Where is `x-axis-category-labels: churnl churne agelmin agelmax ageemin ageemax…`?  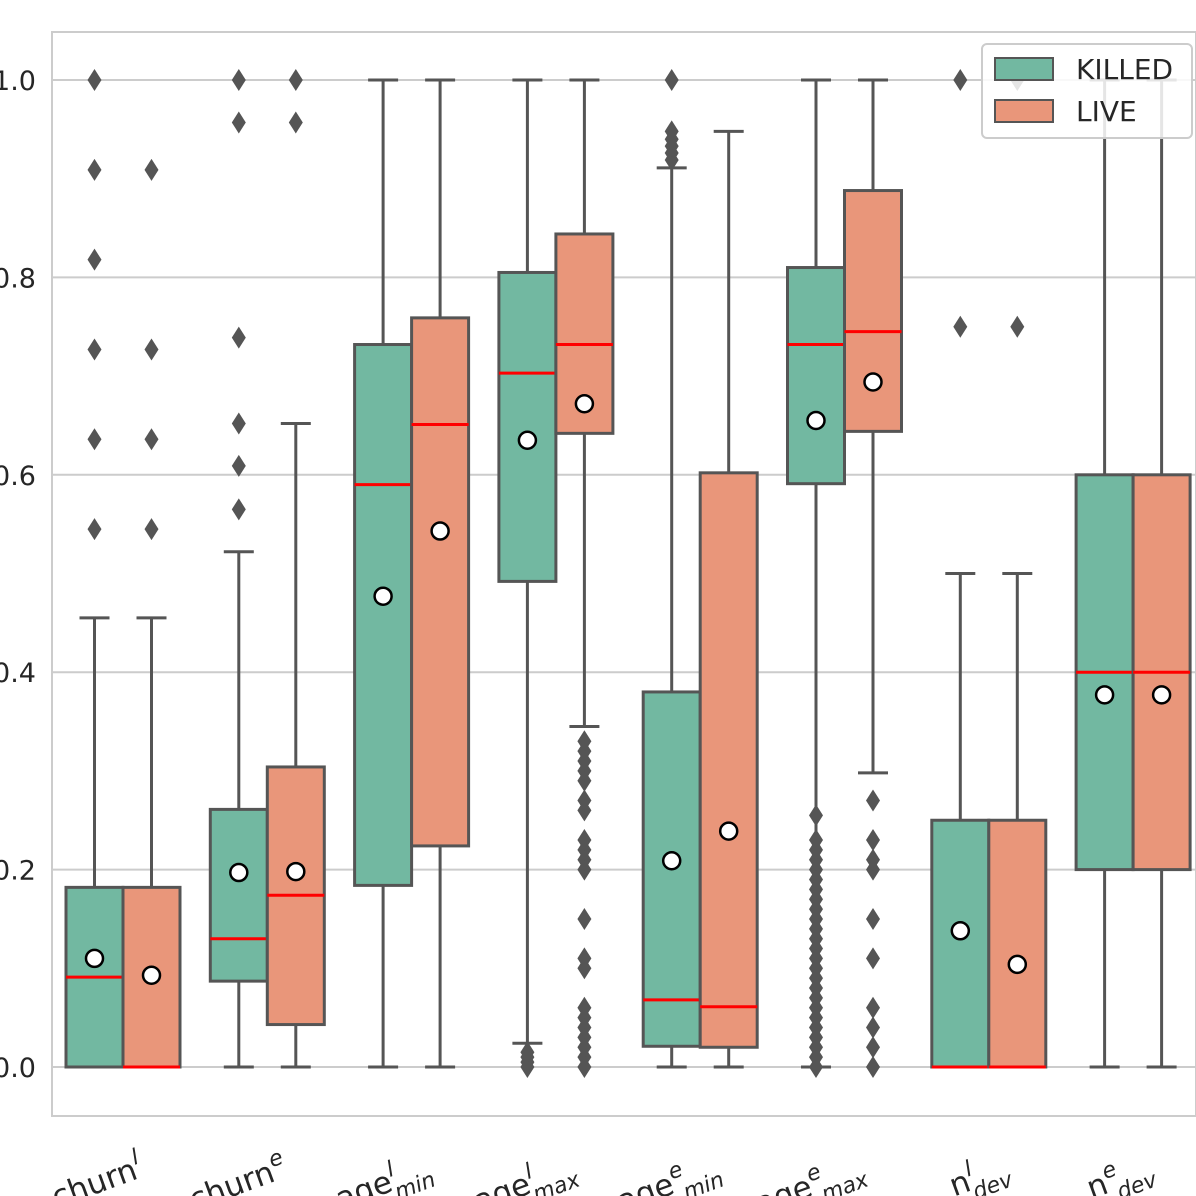 x-axis-category-labels: churnl churne agelmin agelmax ageemin ageemax… is located at coordinates (604, 1170).